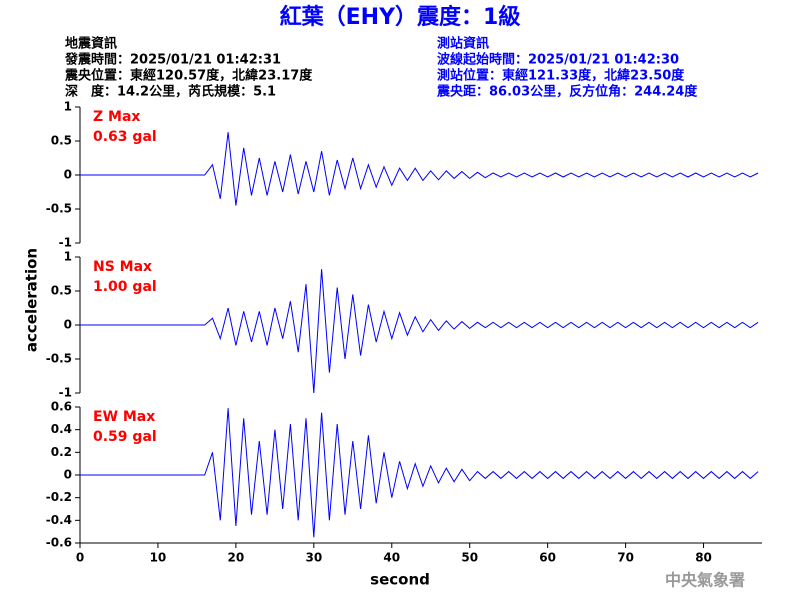  What do you see at coordinates (172, 60) in the screenshot?
I see `info-text: 發震時間：2025/01/21 01:42:31` at bounding box center [172, 60].